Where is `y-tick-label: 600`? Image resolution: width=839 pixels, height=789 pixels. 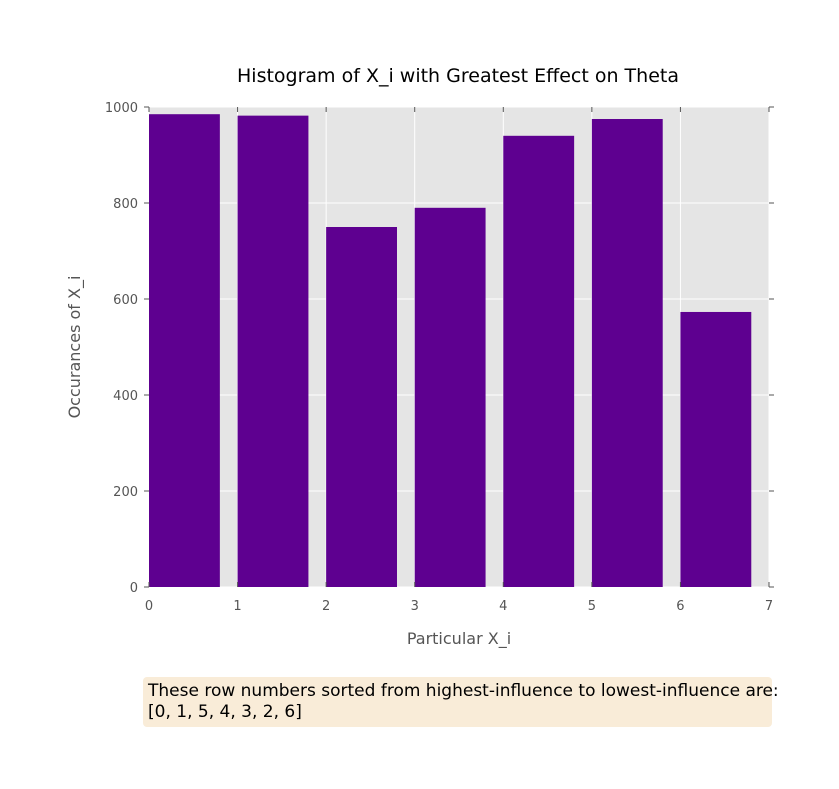 y-tick-label: 600 is located at coordinates (125, 300).